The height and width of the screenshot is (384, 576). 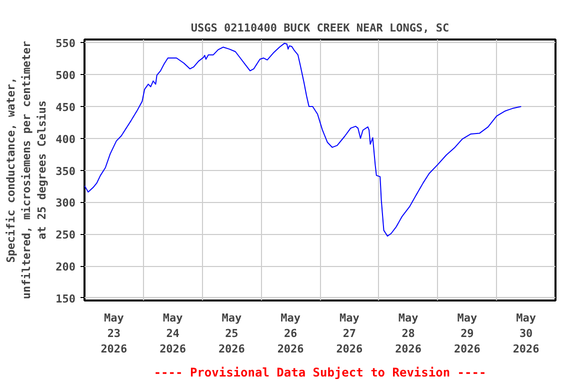 I want to click on y-tick-label: 450, so click(x=66, y=107).